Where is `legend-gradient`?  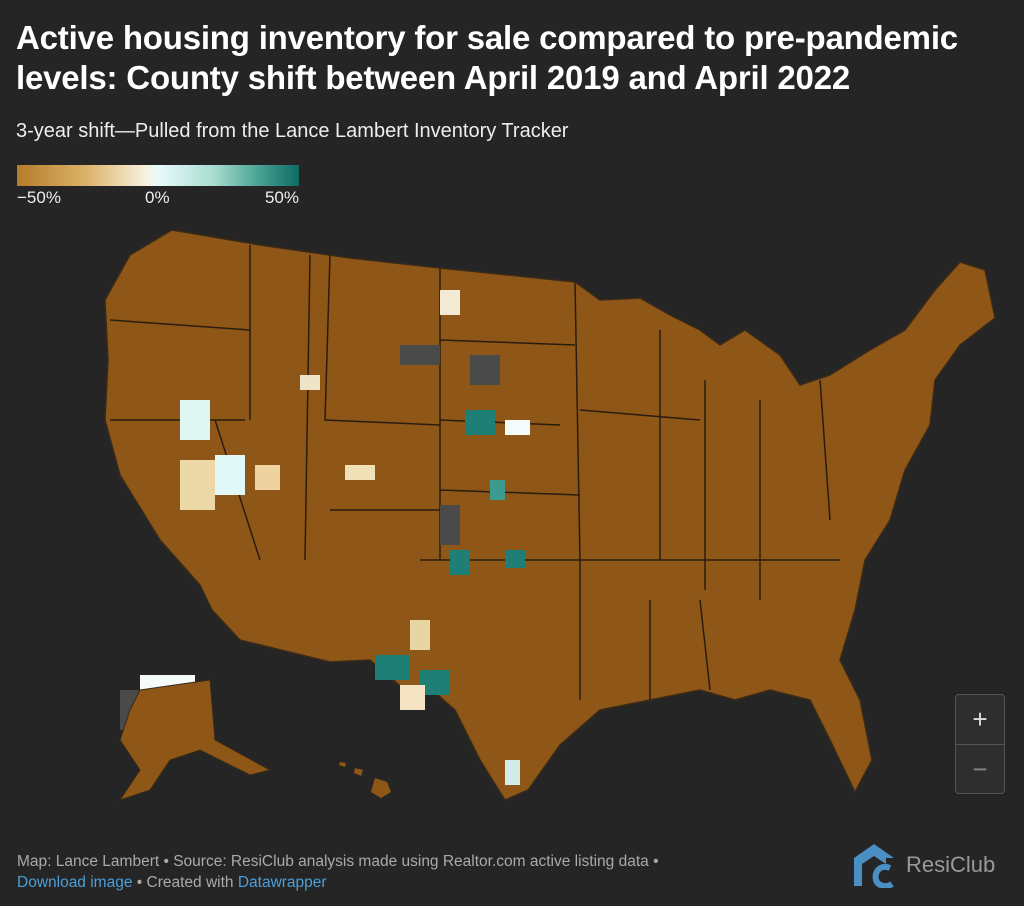 legend-gradient is located at coordinates (158, 175).